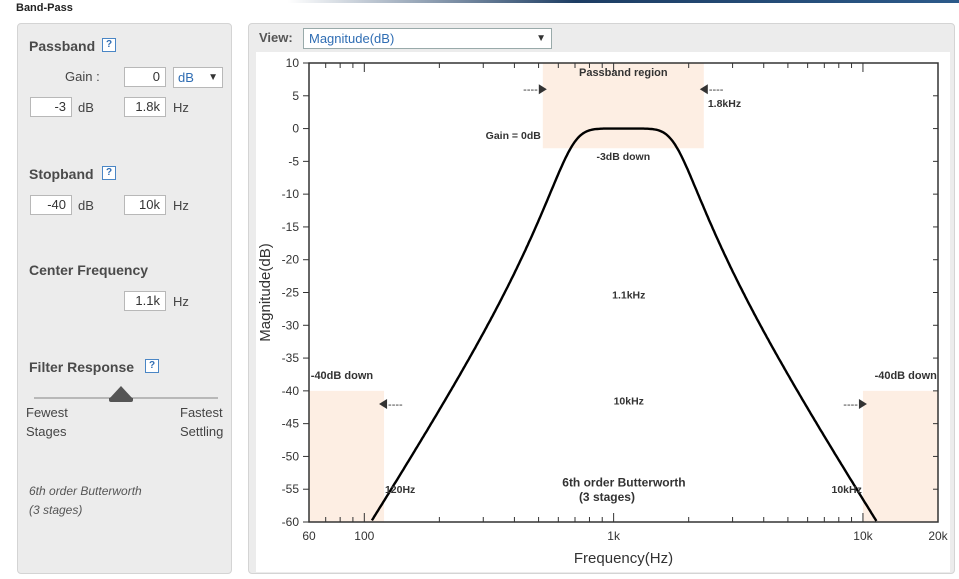 This screenshot has width=959, height=579. I want to click on y-tick-label: 10, so click(293, 63).